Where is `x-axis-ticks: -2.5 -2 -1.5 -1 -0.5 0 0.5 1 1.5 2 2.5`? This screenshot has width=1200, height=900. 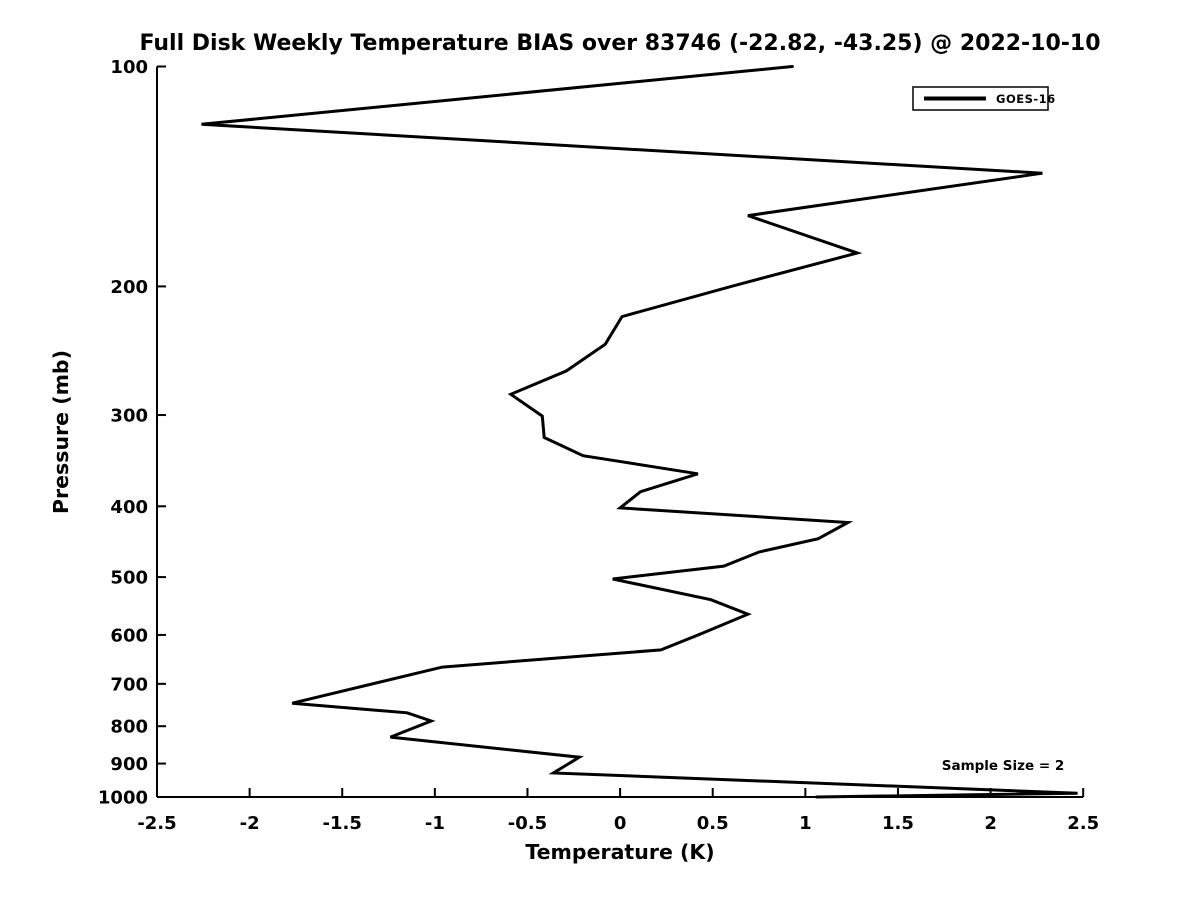
x-axis-ticks: -2.5 -2 -1.5 -1 -0.5 0 0.5 1 1.5 2 2.5 is located at coordinates (618, 811).